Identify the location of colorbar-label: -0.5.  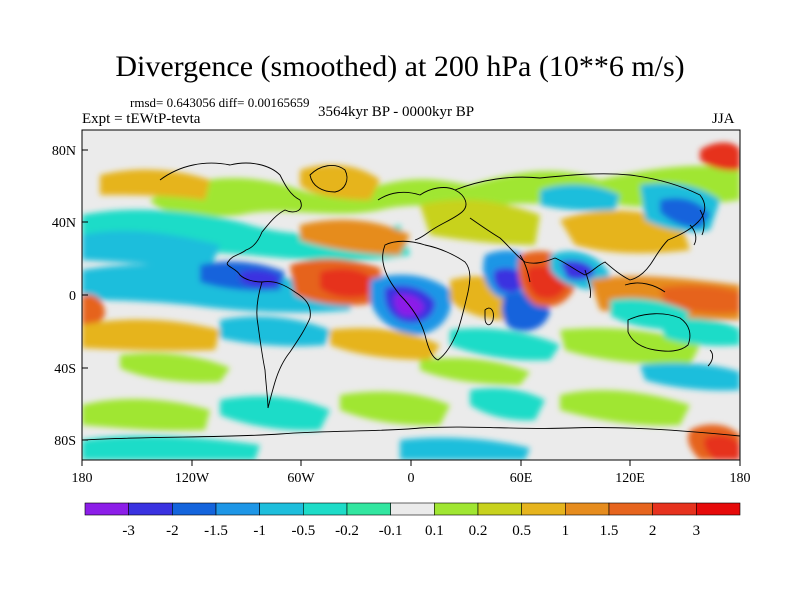
(303, 531).